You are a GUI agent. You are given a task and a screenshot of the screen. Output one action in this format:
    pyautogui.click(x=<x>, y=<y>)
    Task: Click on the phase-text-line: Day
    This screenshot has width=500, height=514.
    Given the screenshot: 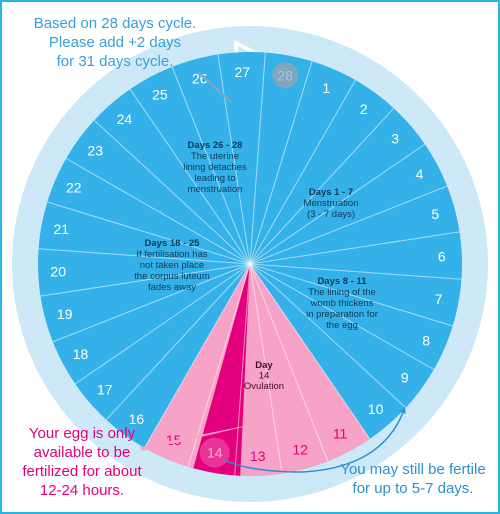 What is the action you would take?
    pyautogui.click(x=264, y=365)
    